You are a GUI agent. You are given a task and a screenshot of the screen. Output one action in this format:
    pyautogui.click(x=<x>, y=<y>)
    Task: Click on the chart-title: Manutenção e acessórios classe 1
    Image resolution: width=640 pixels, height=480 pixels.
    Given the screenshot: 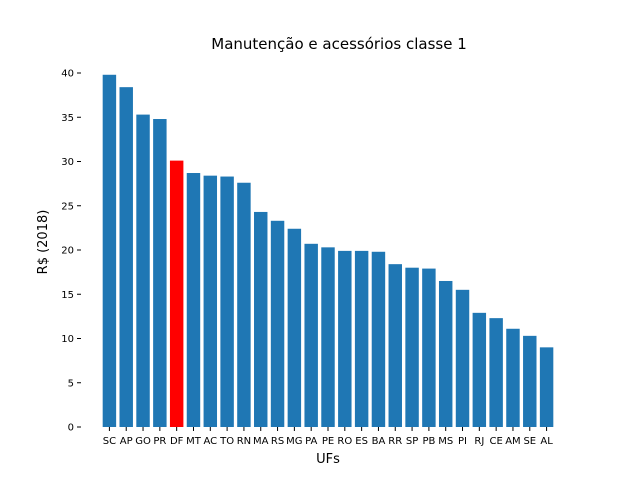 What is the action you would take?
    pyautogui.click(x=339, y=44)
    